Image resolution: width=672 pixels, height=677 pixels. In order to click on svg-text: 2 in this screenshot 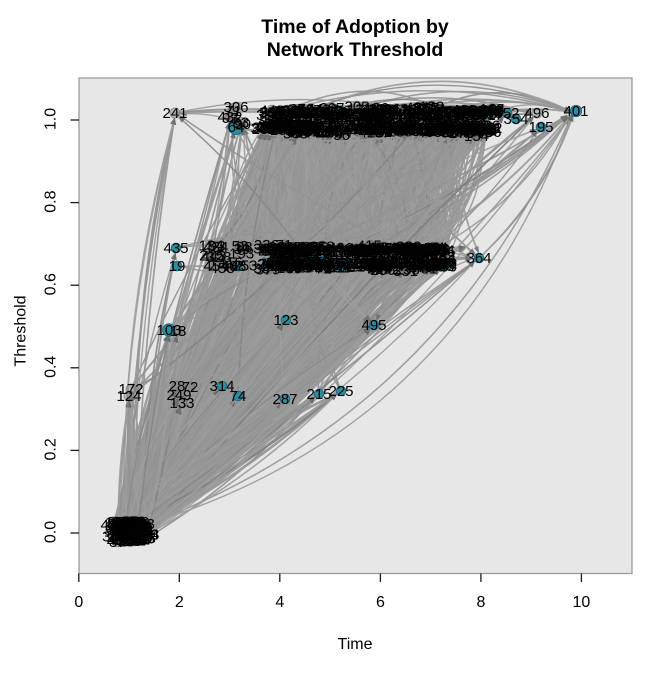, I will do `click(179, 602)`.